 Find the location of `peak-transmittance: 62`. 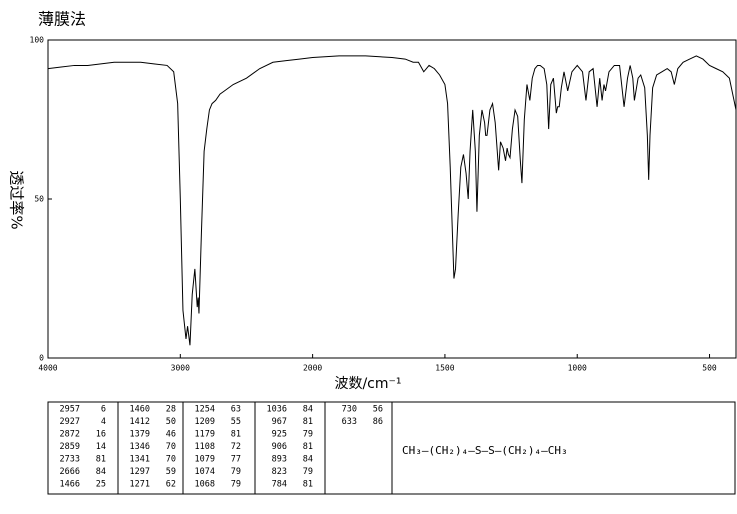

peak-transmittance: 62 is located at coordinates (171, 485).